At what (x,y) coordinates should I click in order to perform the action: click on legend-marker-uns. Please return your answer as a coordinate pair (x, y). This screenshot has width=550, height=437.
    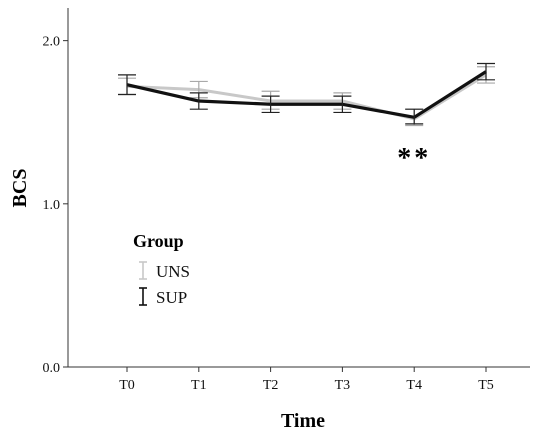
    Looking at the image, I should click on (143, 270).